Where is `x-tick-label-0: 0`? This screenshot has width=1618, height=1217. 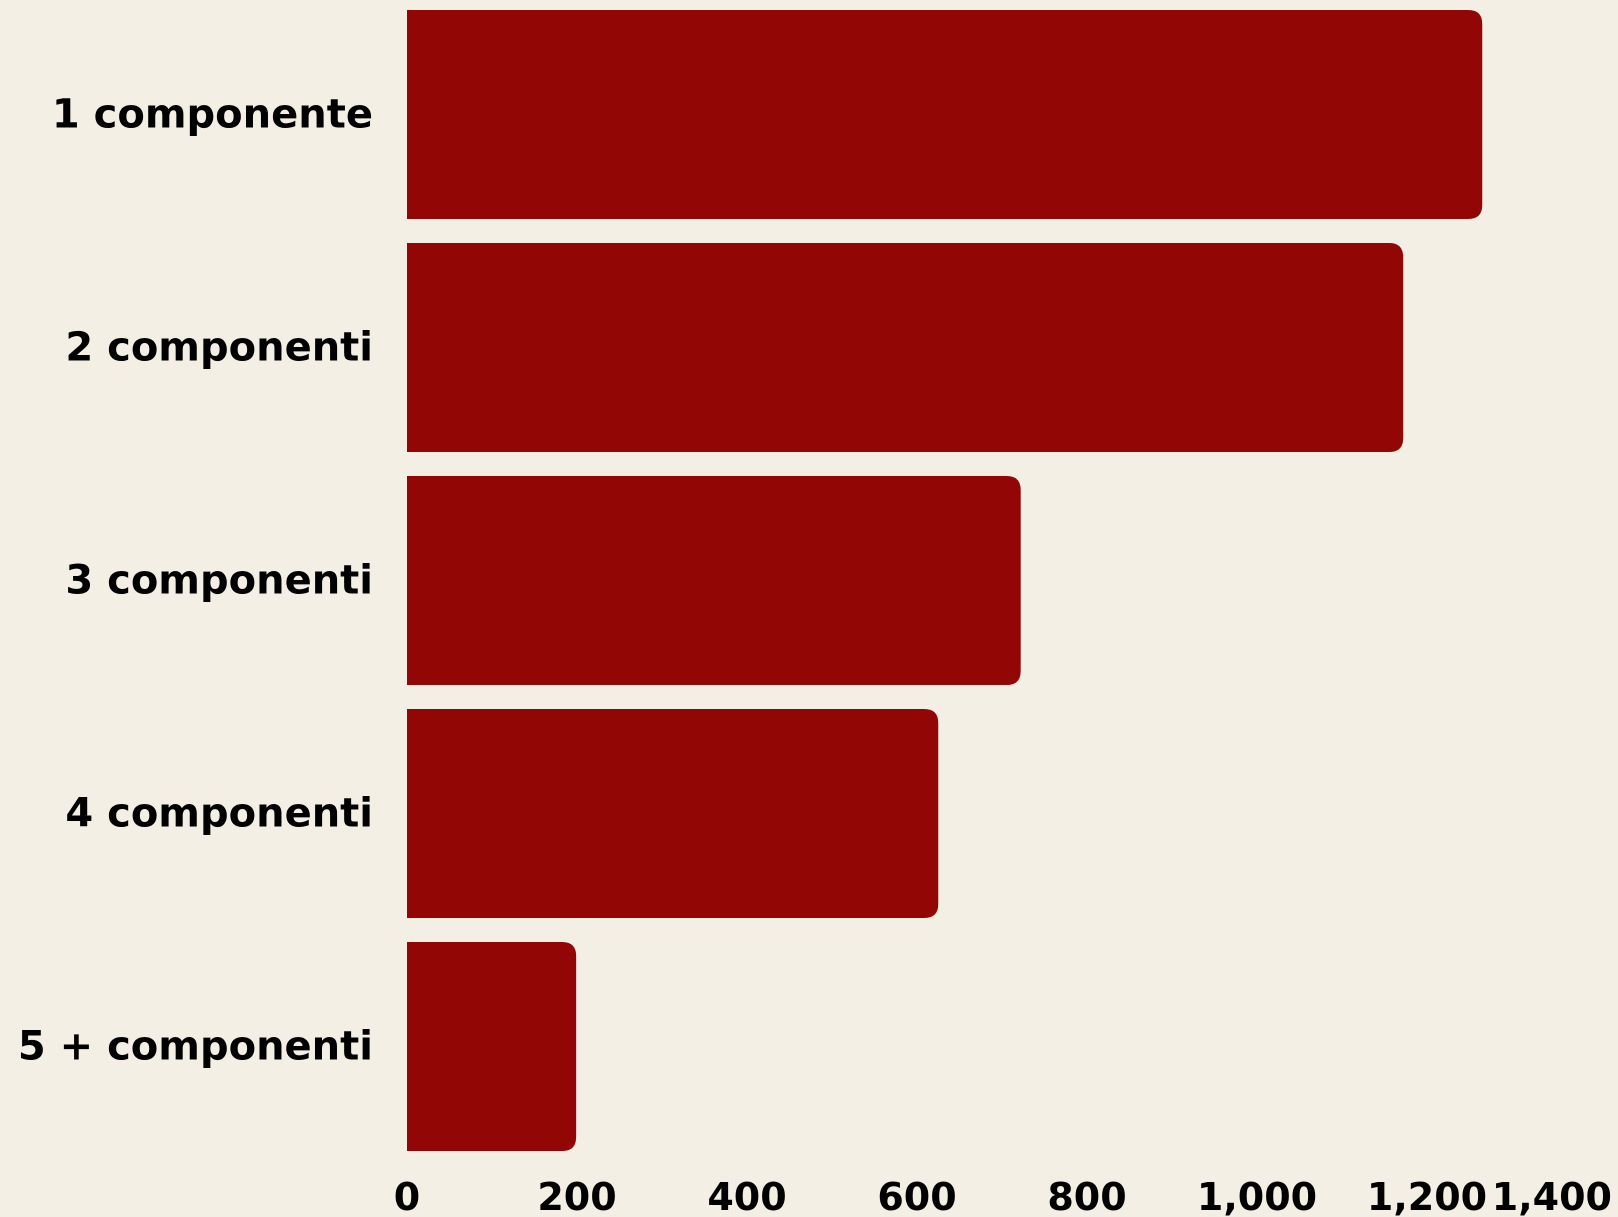 x-tick-label-0: 0 is located at coordinates (407, 1196).